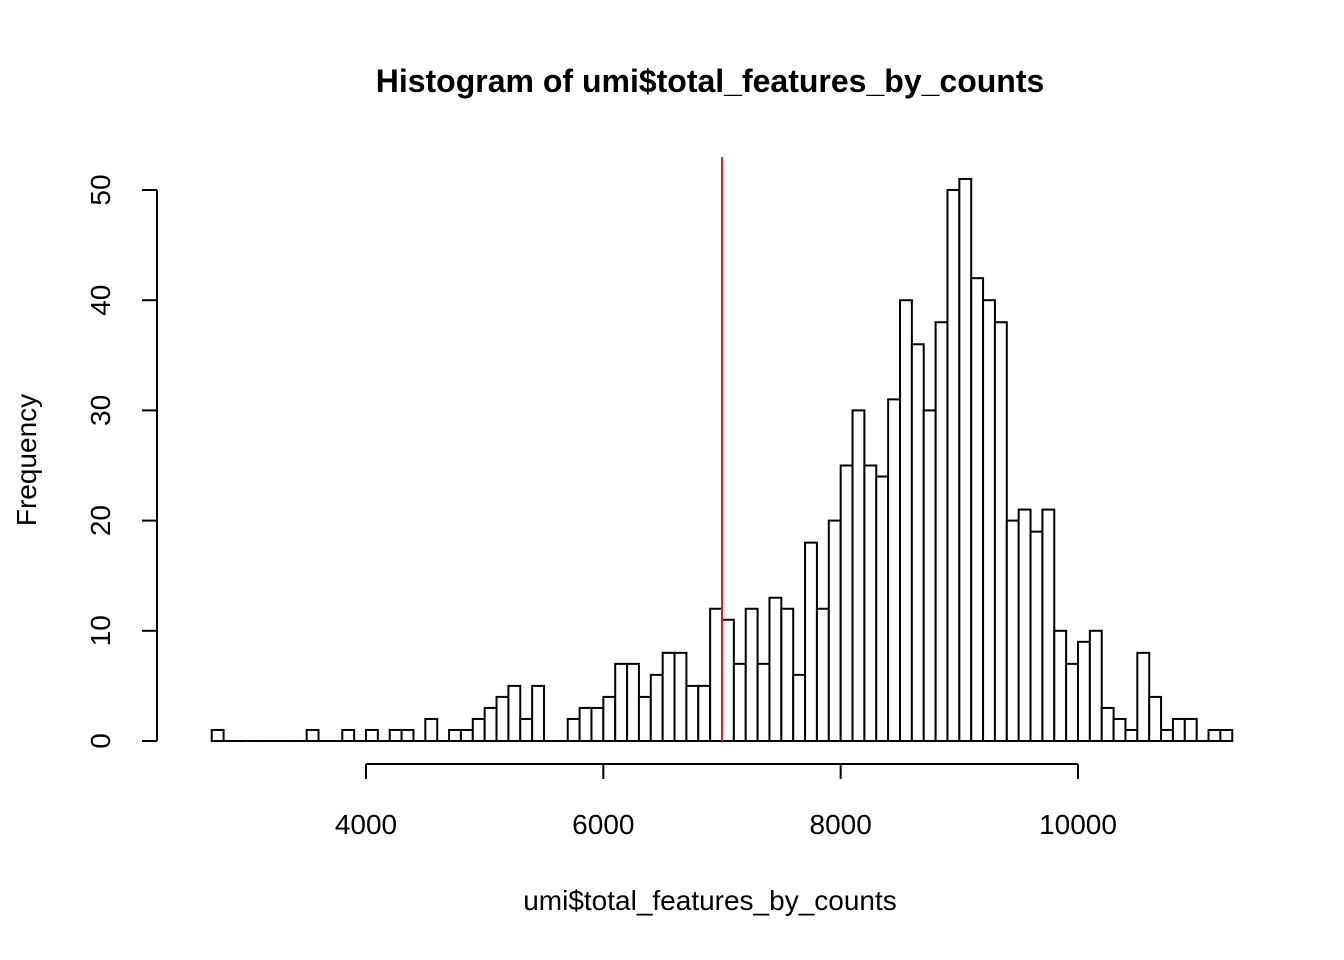 Image resolution: width=1344 pixels, height=960 pixels. I want to click on x-axis-label: umi$total_features_by_counts, so click(710, 900).